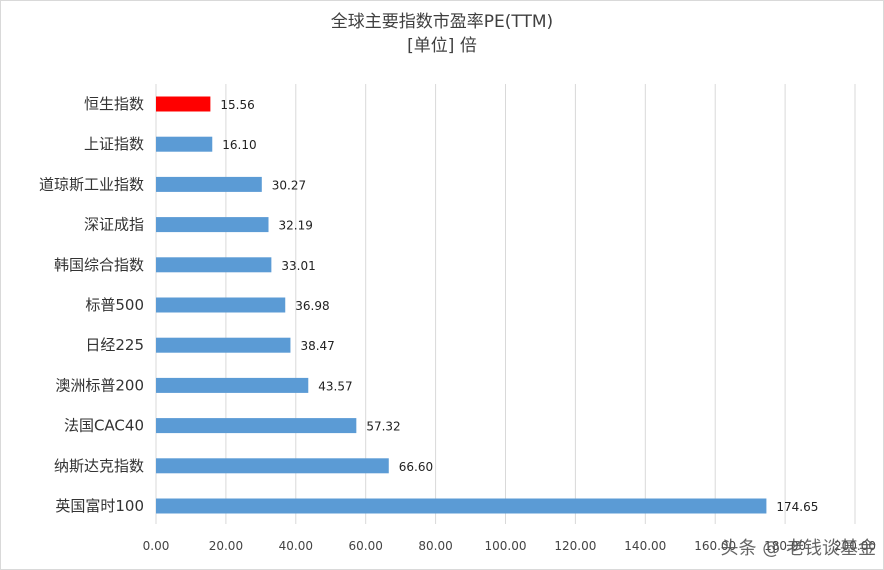 This screenshot has width=884, height=570. I want to click on category-label: 深证成指, so click(114, 225).